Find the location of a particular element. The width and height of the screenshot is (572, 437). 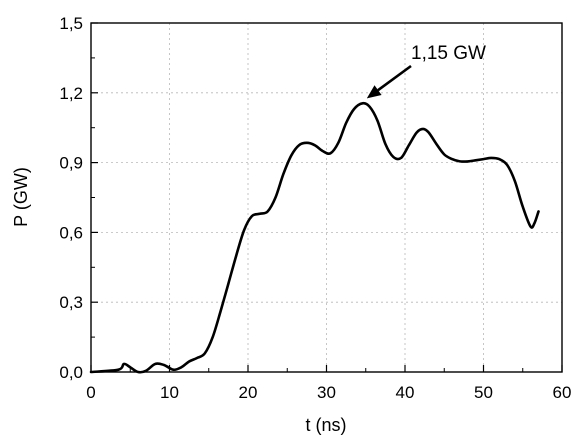

y-tick-label: 0,9 is located at coordinates (71, 163).